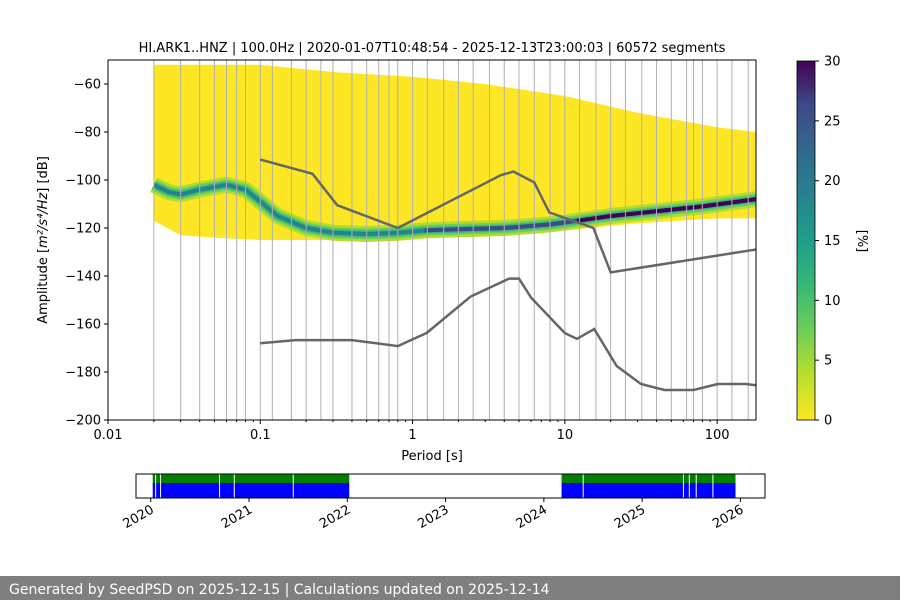  I want to click on y-tick-label: −180, so click(83, 373).